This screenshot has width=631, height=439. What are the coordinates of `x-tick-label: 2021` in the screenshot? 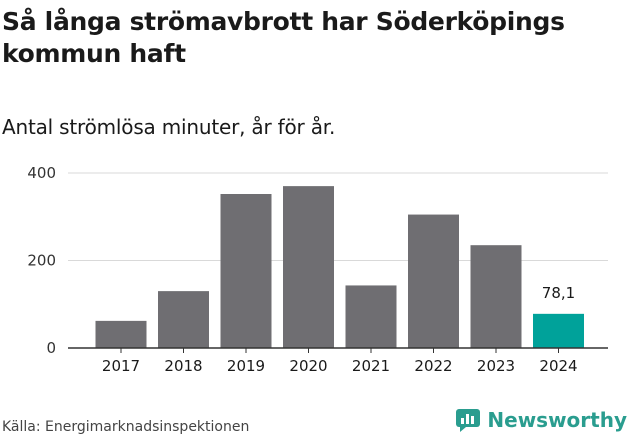 It's located at (371, 366).